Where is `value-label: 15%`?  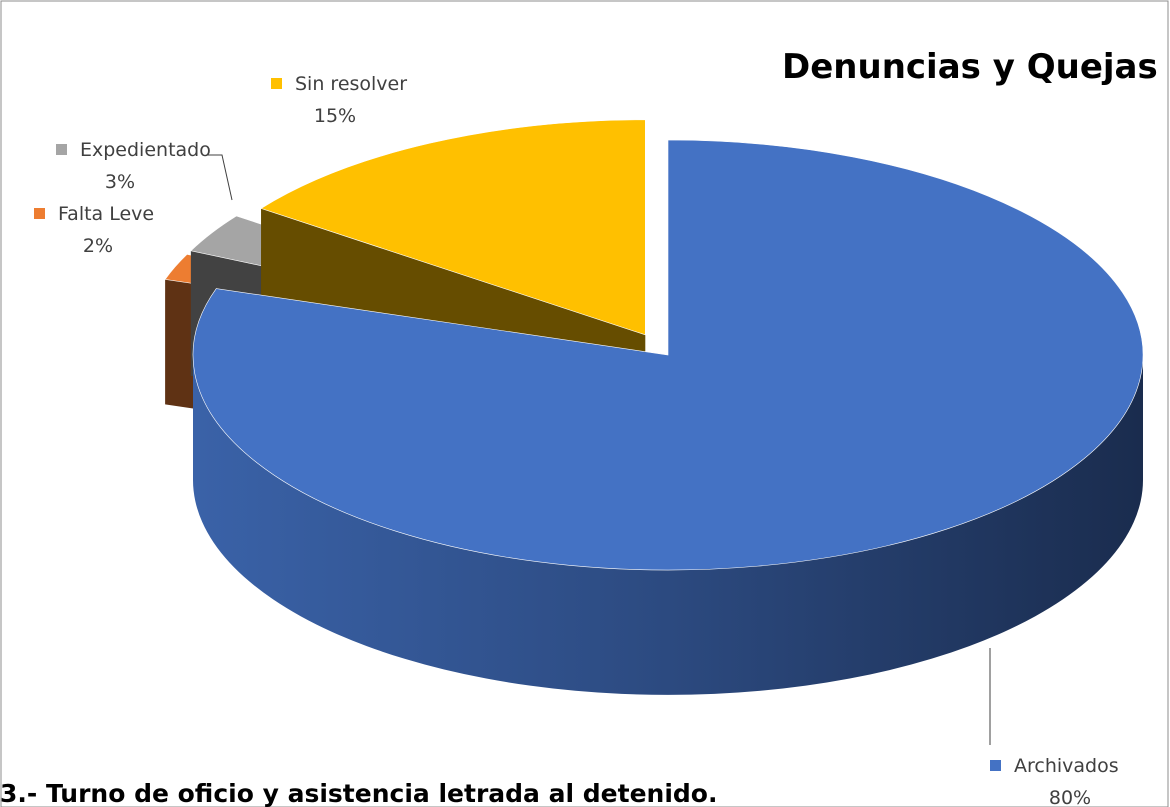 value-label: 15% is located at coordinates (335, 116).